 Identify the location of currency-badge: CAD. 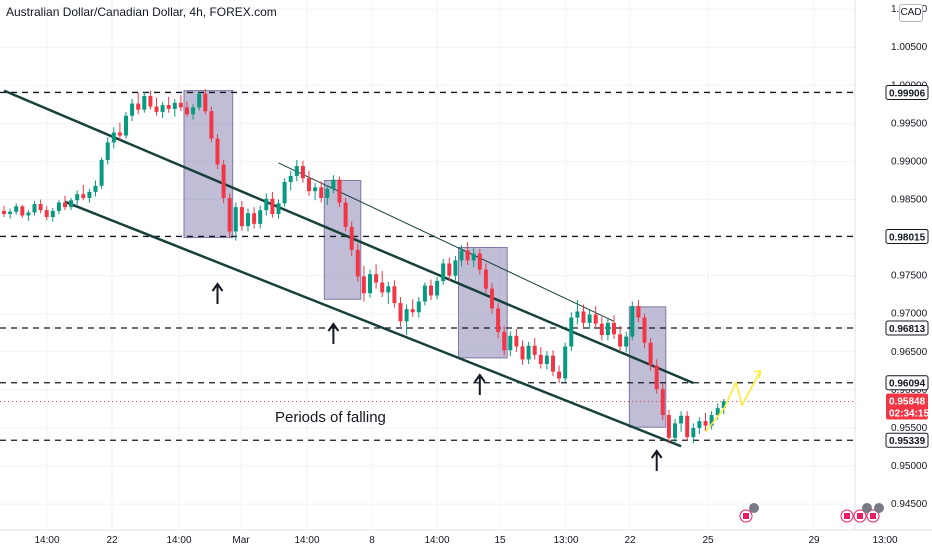
(911, 13).